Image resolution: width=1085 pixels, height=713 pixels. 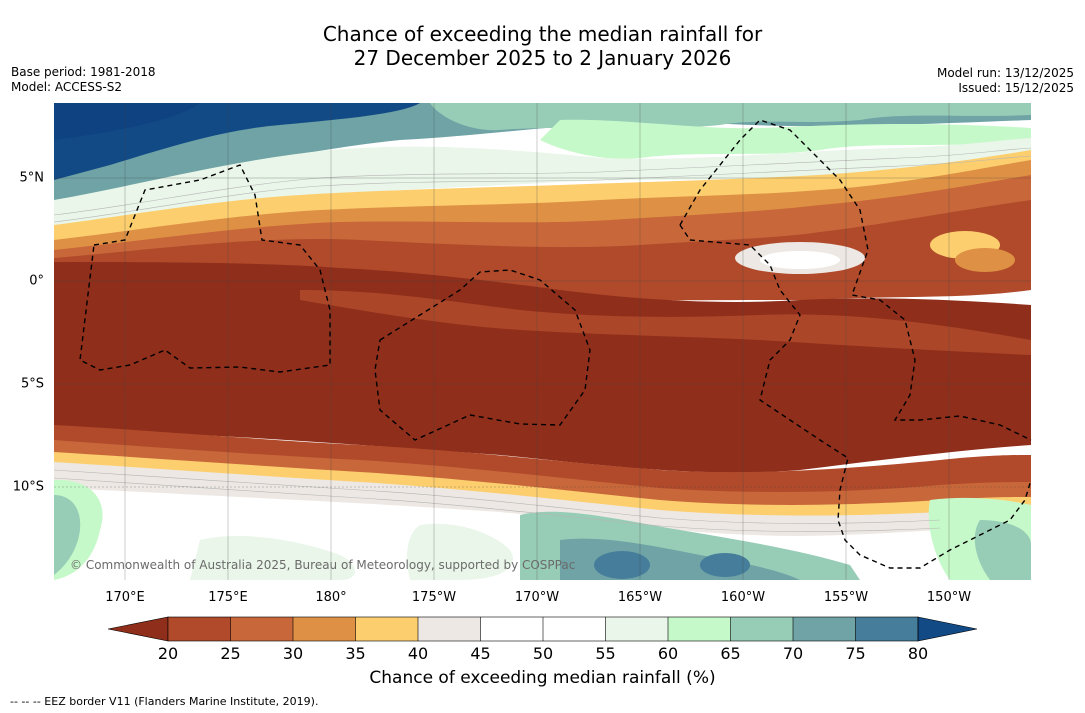 What do you see at coordinates (32, 178) in the screenshot?
I see `lat-label: 5°N` at bounding box center [32, 178].